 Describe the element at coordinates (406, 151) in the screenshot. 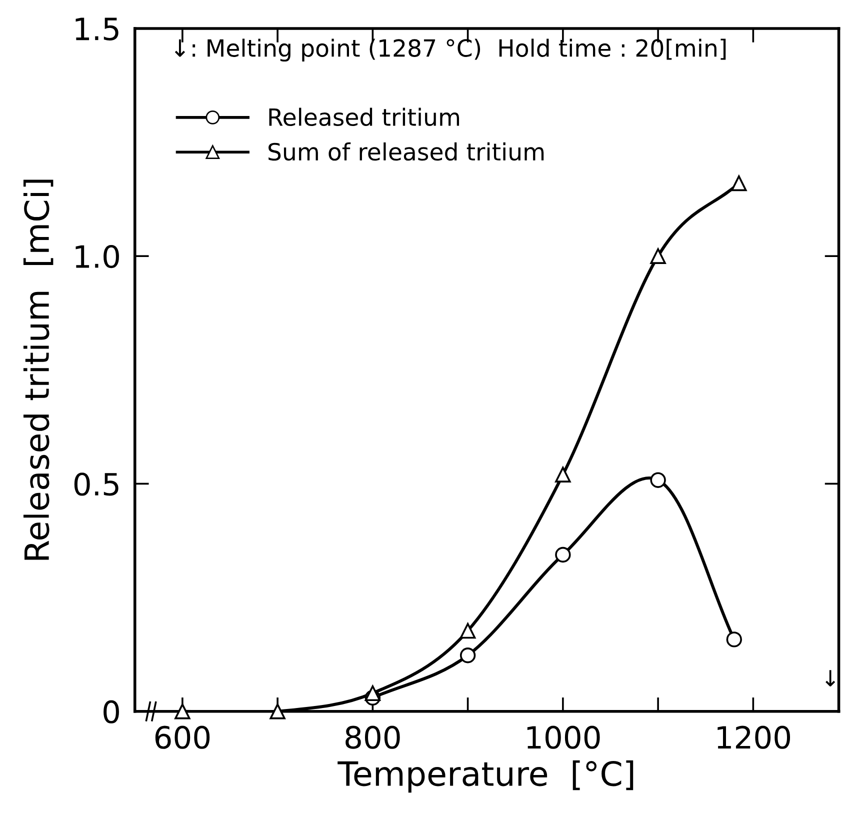

I see `legend-label: Sum of released tritium` at that location.